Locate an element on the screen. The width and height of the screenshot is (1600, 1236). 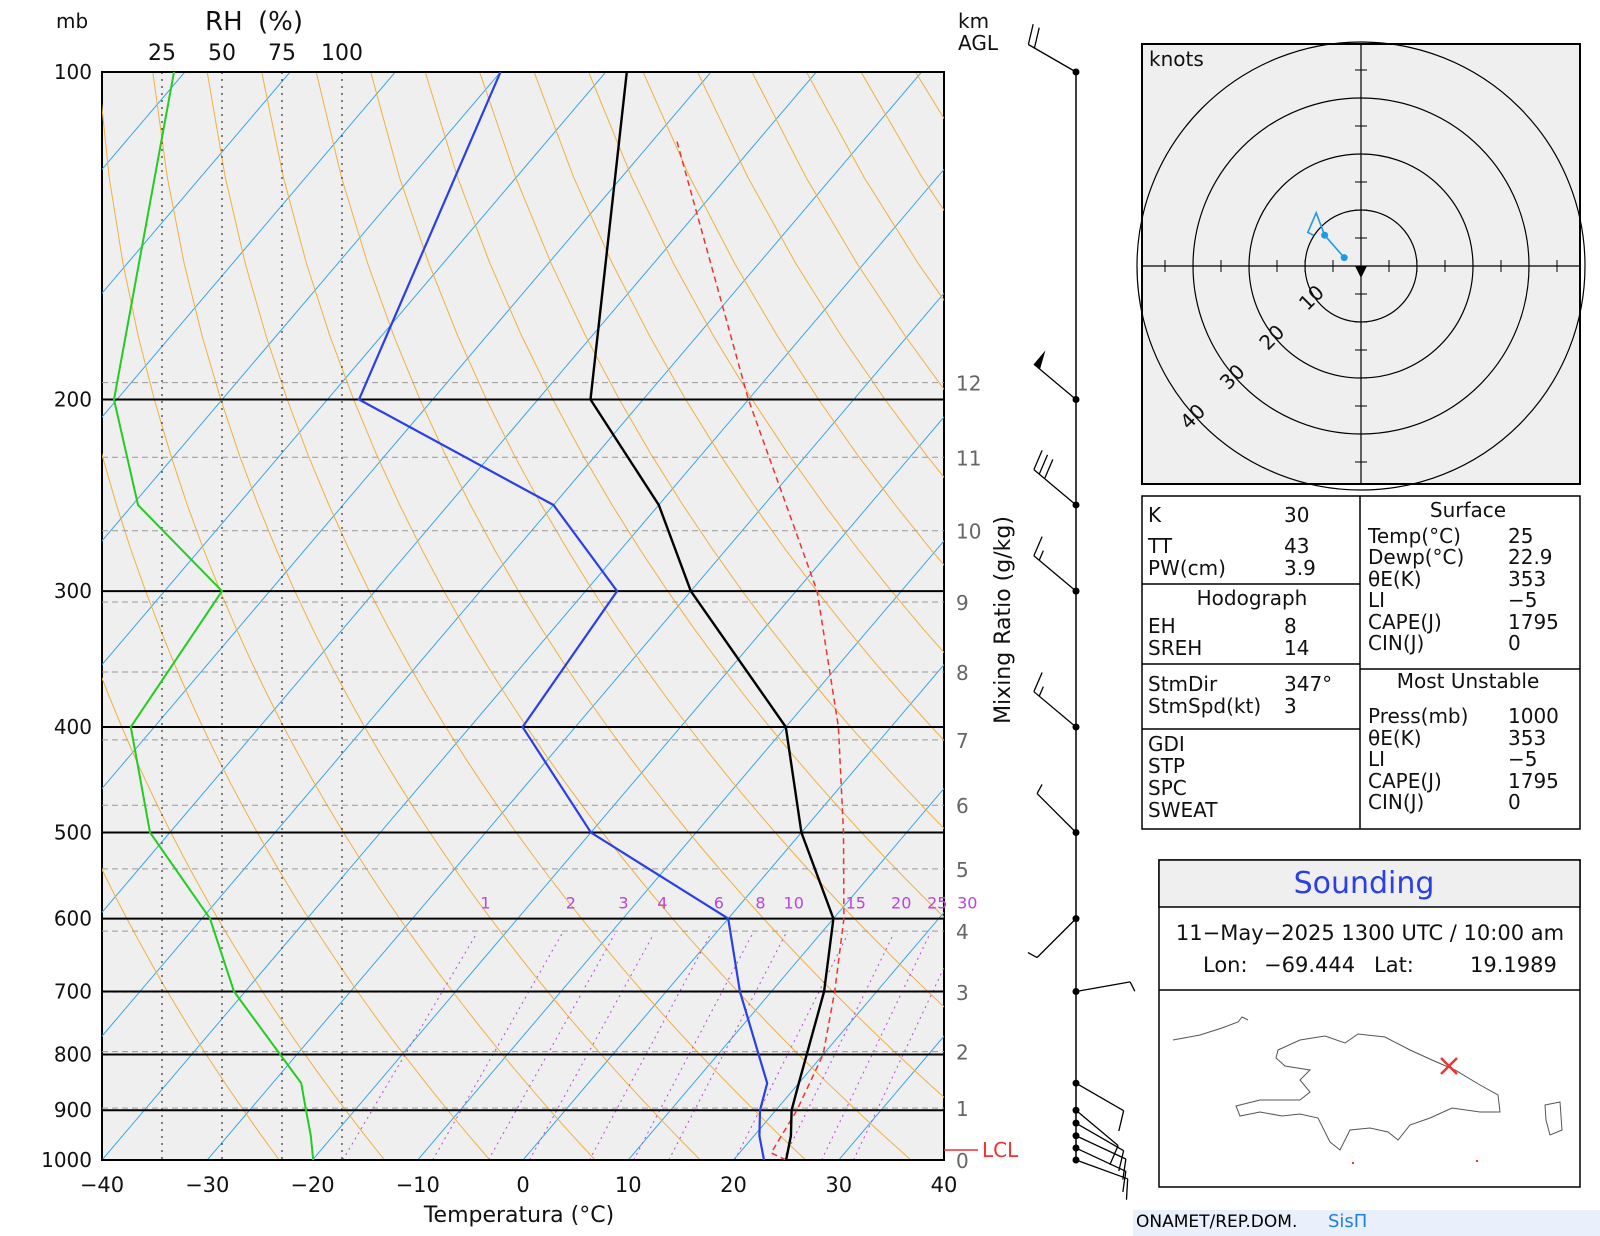
mu-value: 353 is located at coordinates (1527, 737).